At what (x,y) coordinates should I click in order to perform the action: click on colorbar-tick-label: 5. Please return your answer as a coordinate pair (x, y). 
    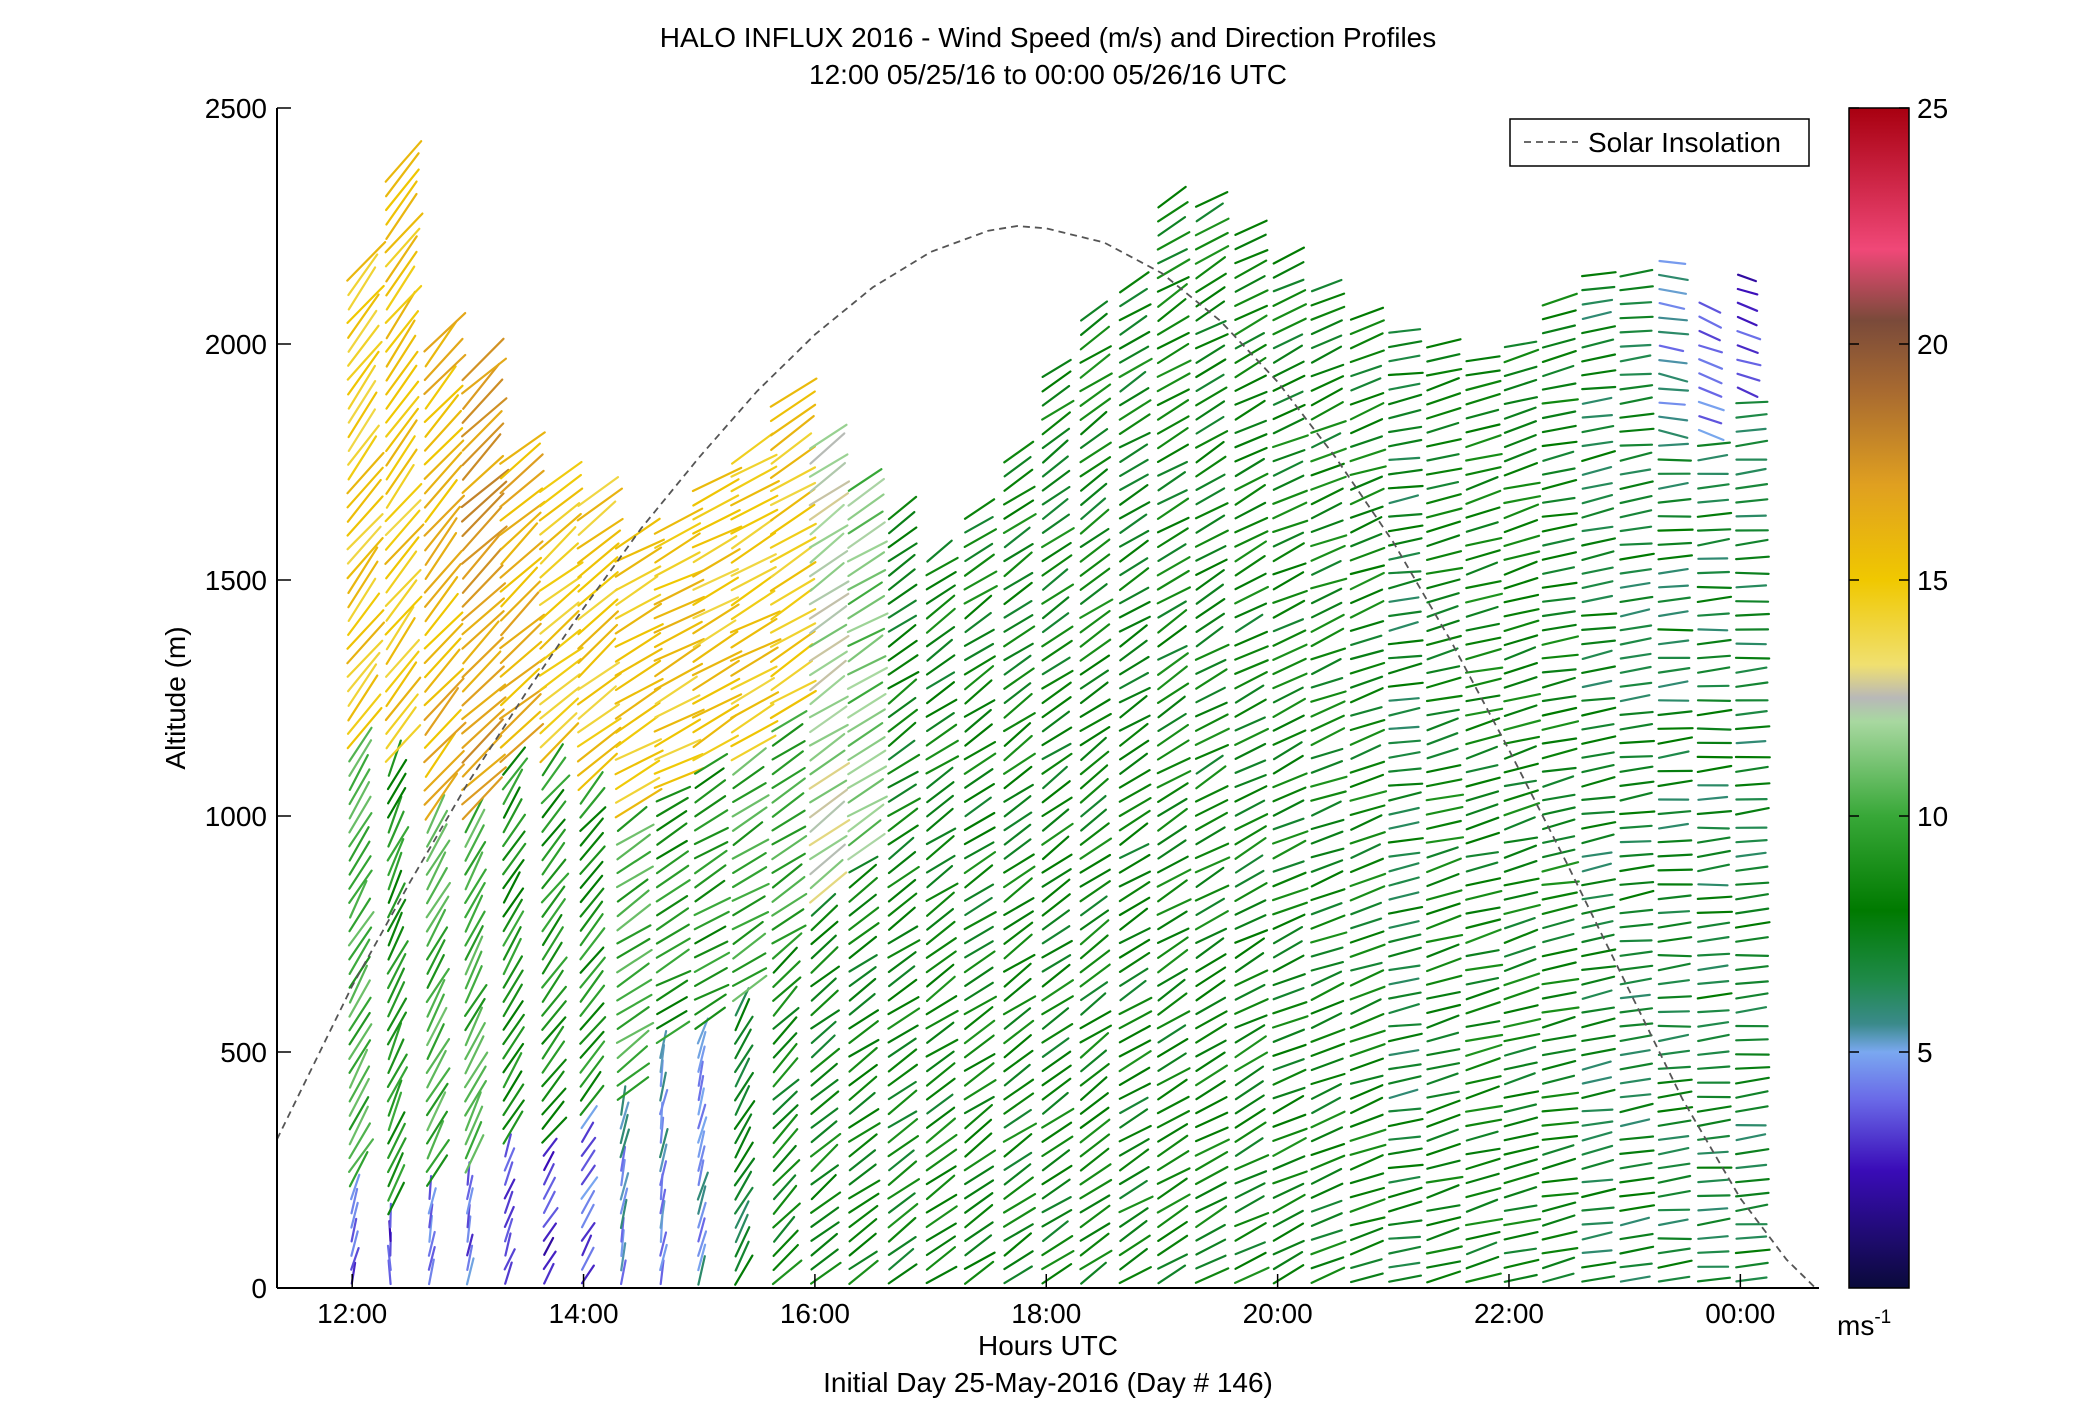
    Looking at the image, I should click on (1925, 1052).